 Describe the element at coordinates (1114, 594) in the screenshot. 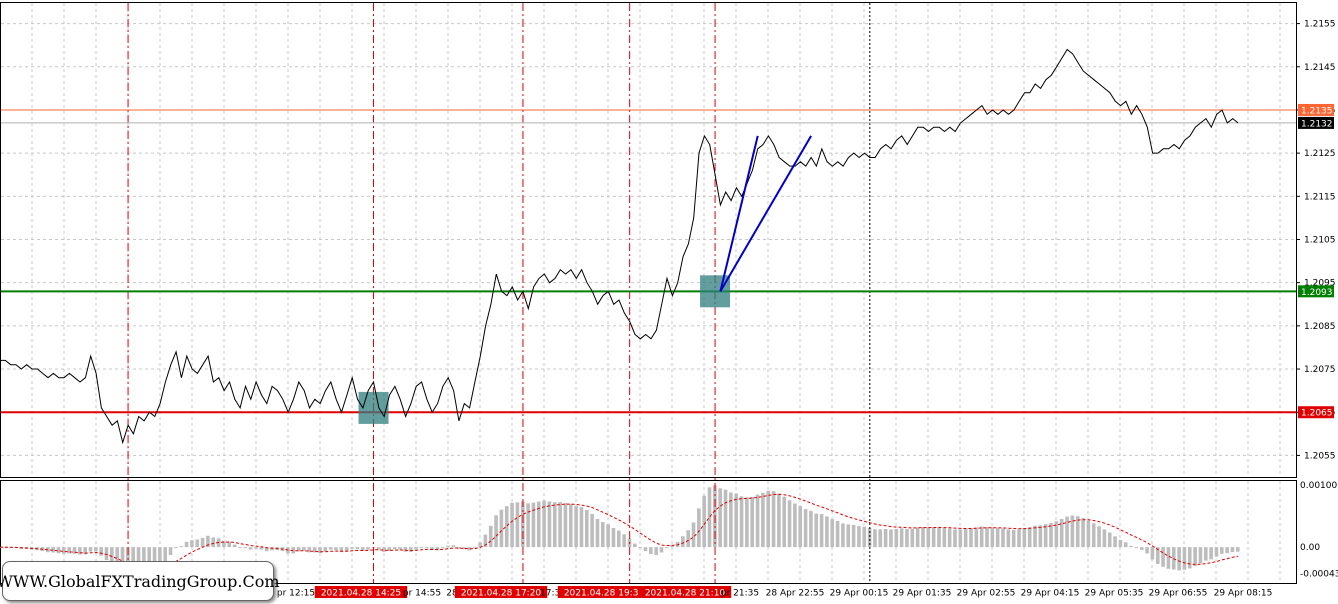

I see `time-label: 29 Apr 05:35` at that location.